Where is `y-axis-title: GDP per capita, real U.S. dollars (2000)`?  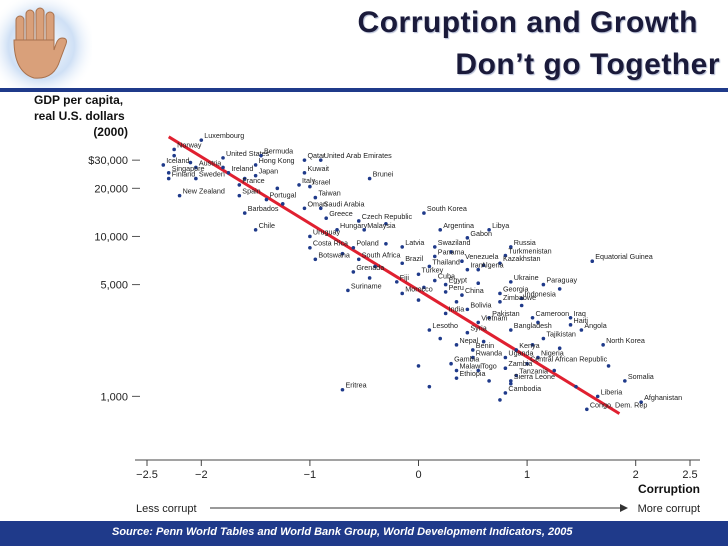
y-axis-title: GDP per capita, real U.S. dollars (2000) is located at coordinates (81, 116).